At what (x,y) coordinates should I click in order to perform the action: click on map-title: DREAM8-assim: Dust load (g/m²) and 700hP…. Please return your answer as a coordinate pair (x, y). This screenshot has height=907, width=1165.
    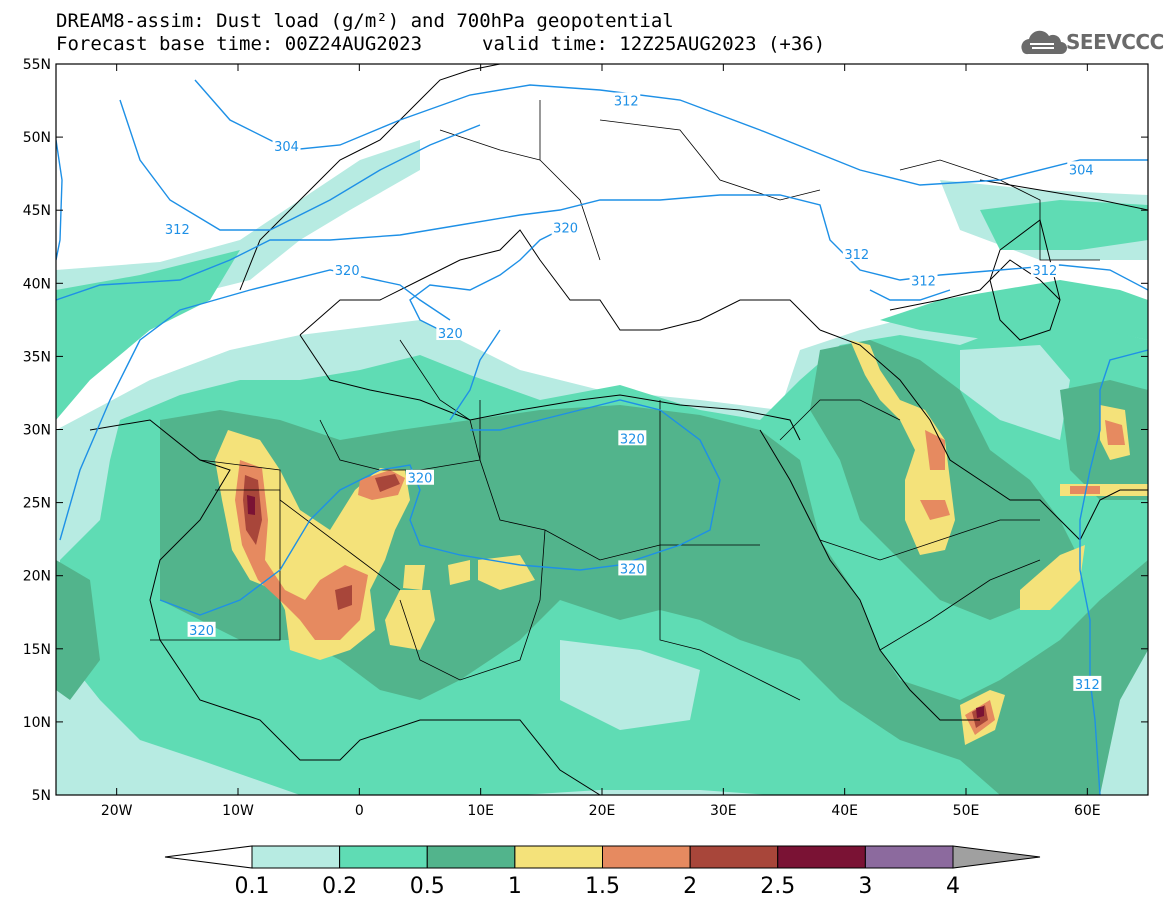
    Looking at the image, I should click on (365, 21).